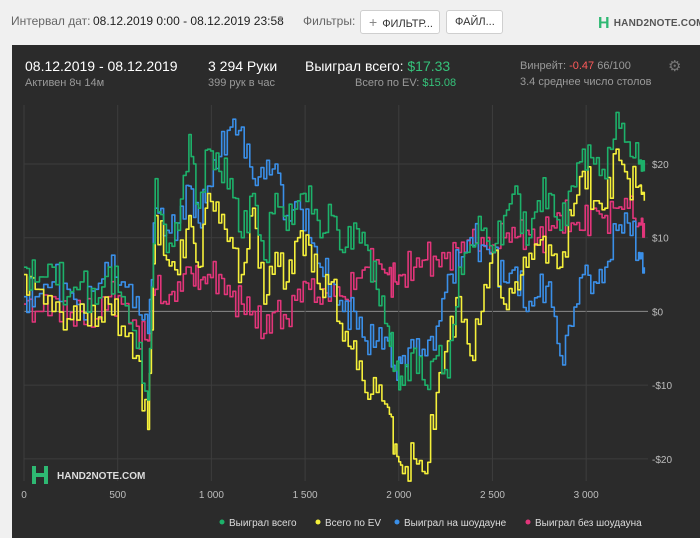  I want to click on watermark: HAND2NOTE.COM, so click(88, 475).